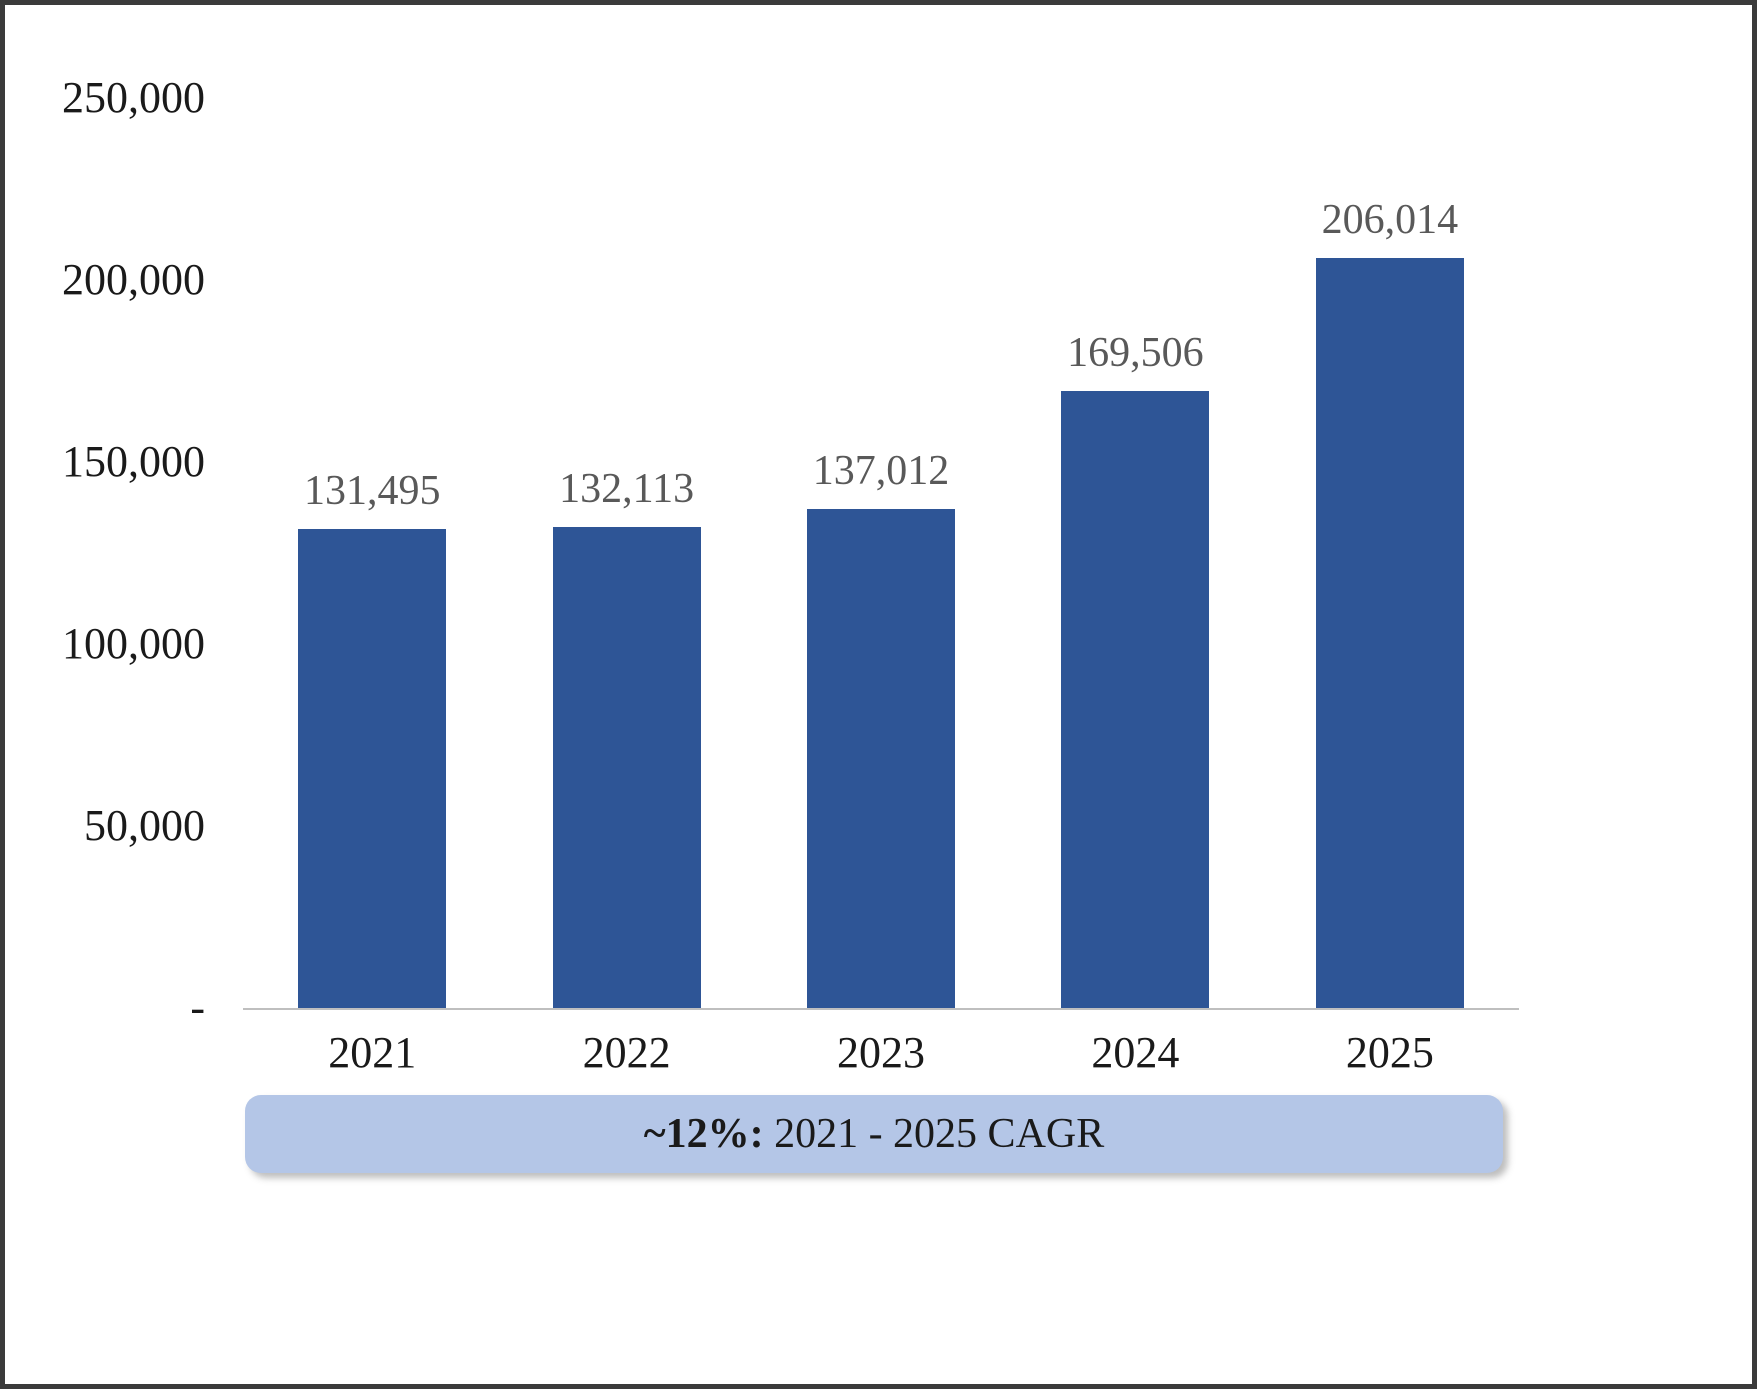 The image size is (1757, 1389). I want to click on bar-column: 206,014, so click(1390, 553).